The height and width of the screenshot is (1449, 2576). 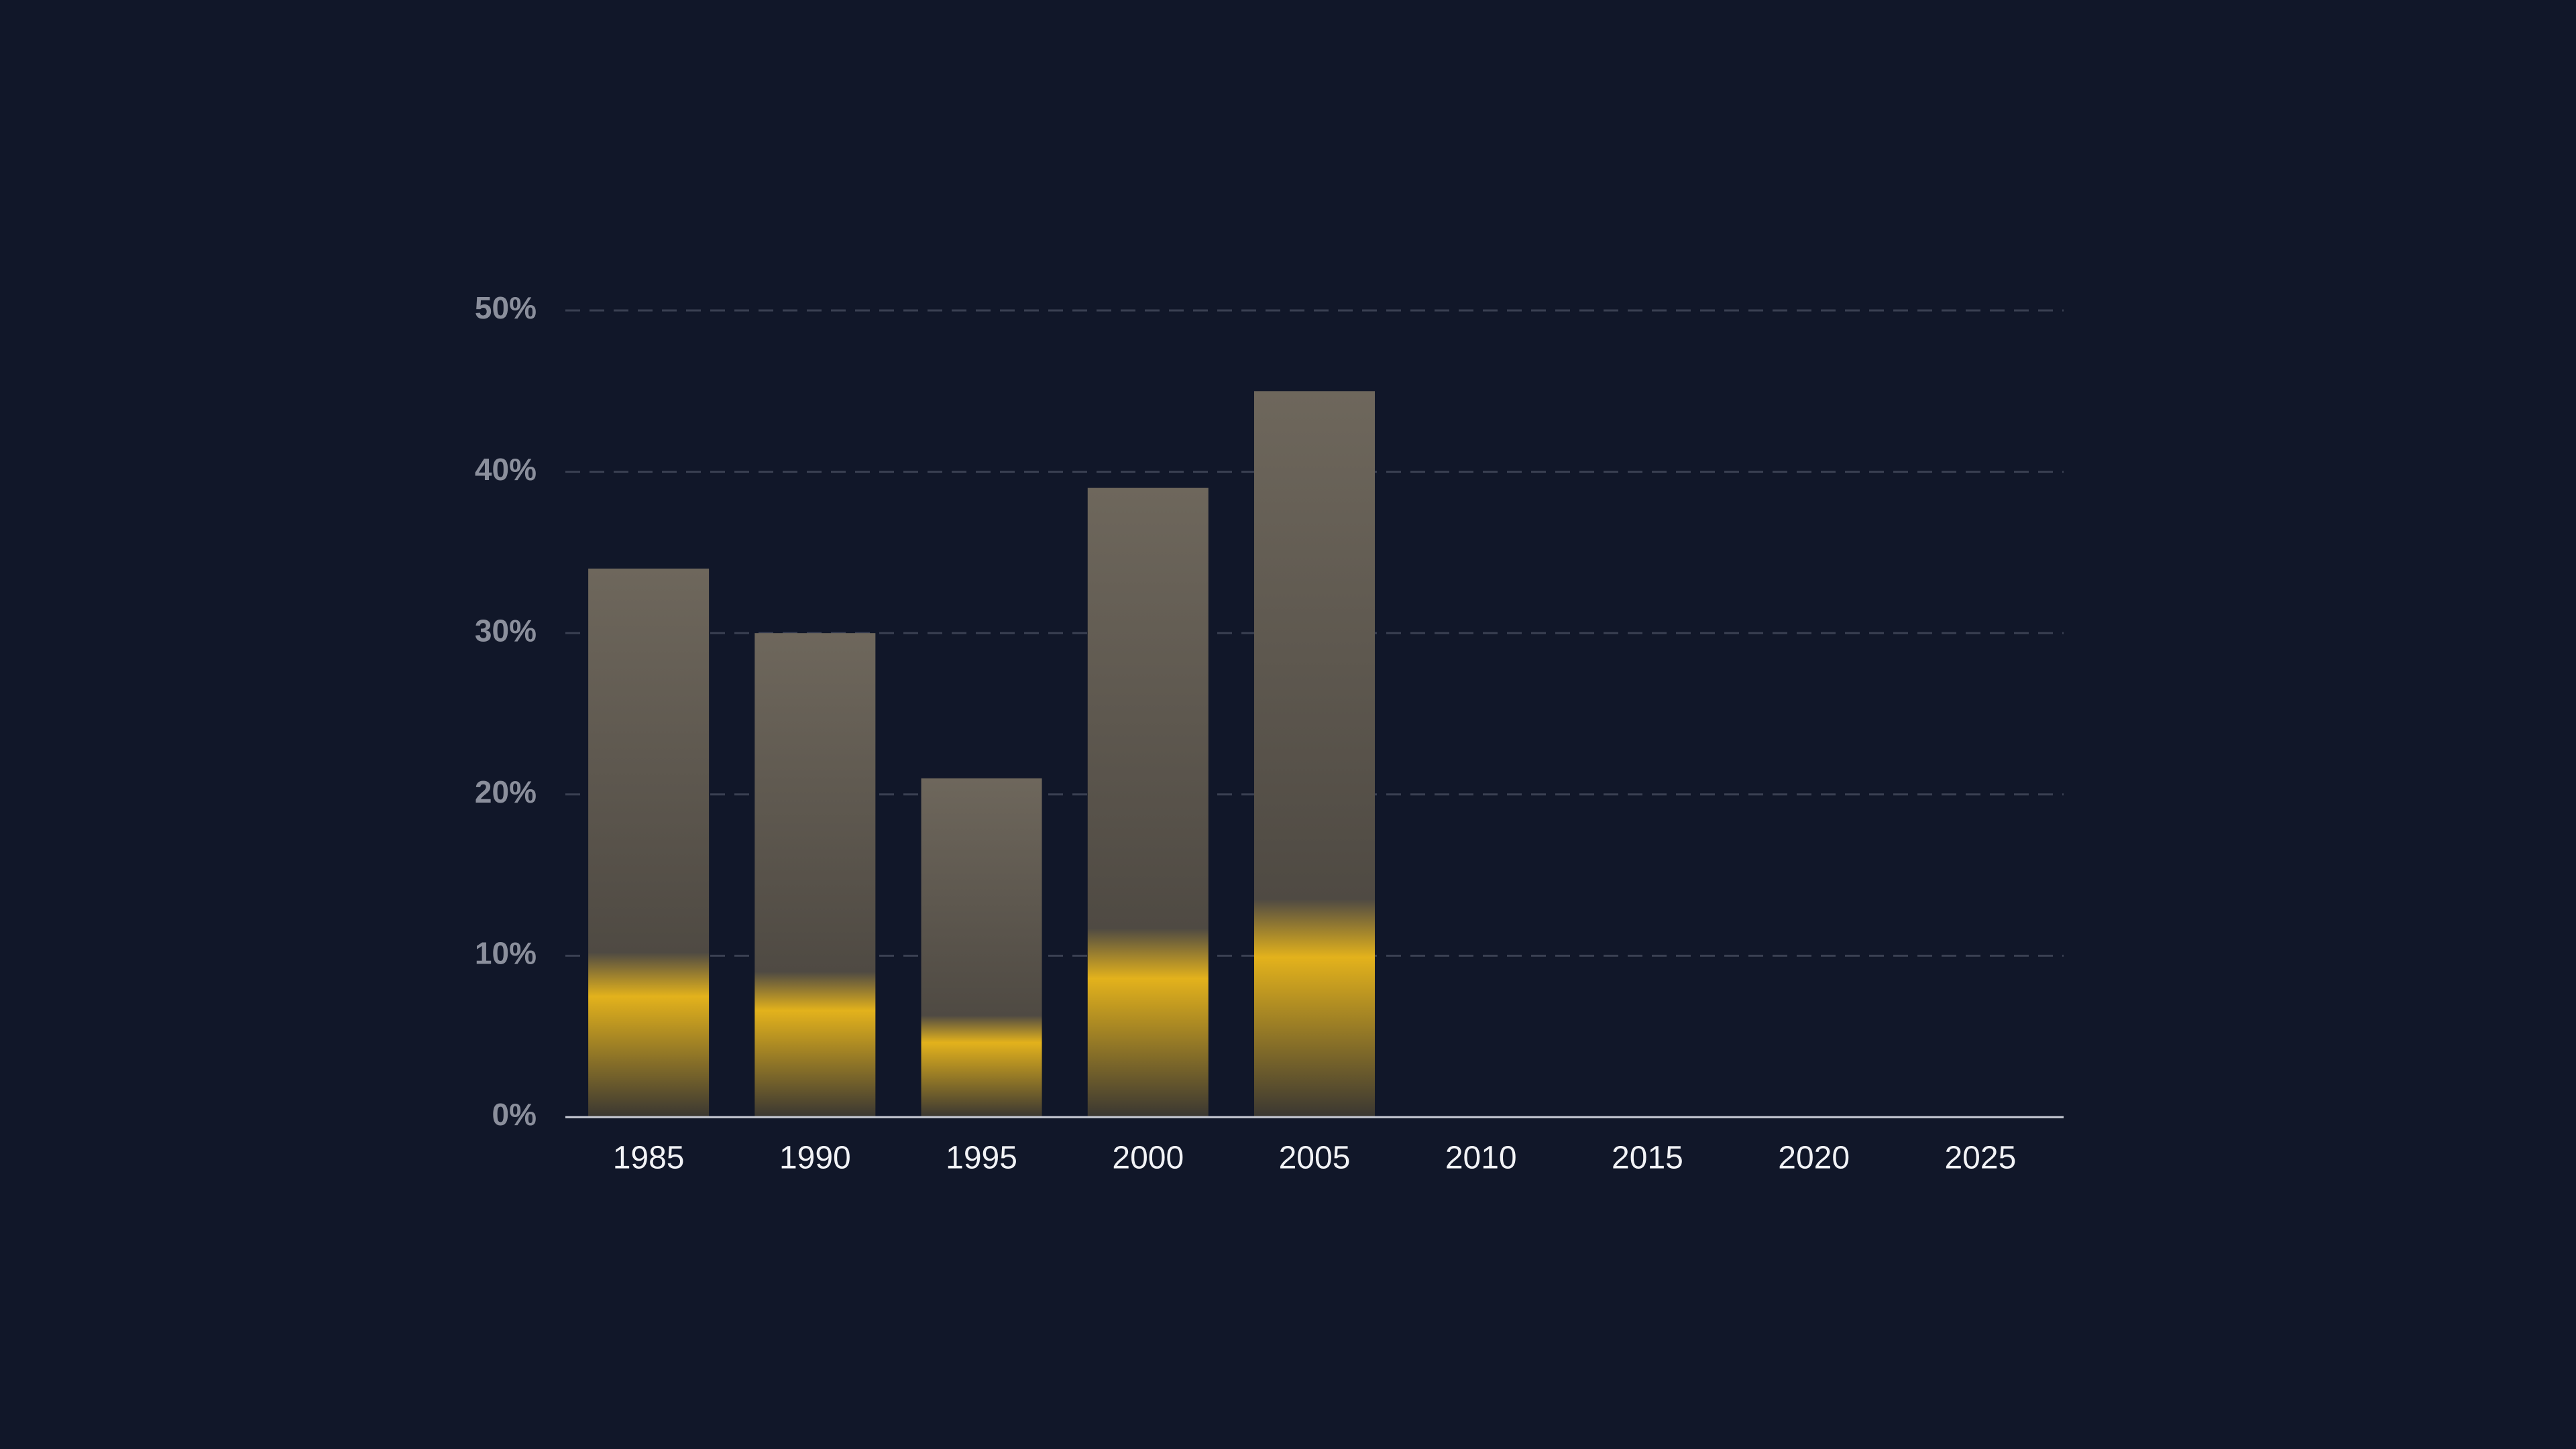 What do you see at coordinates (1814, 1159) in the screenshot?
I see `x-tick-label: 2020` at bounding box center [1814, 1159].